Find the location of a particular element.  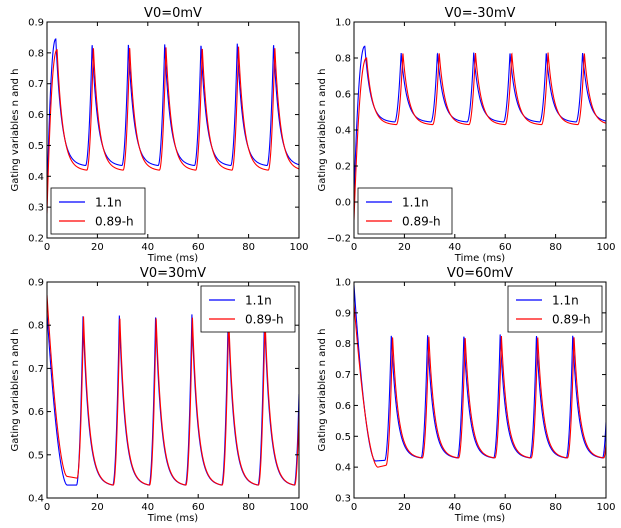

y-tick-label: −0.2 is located at coordinates (339, 239).